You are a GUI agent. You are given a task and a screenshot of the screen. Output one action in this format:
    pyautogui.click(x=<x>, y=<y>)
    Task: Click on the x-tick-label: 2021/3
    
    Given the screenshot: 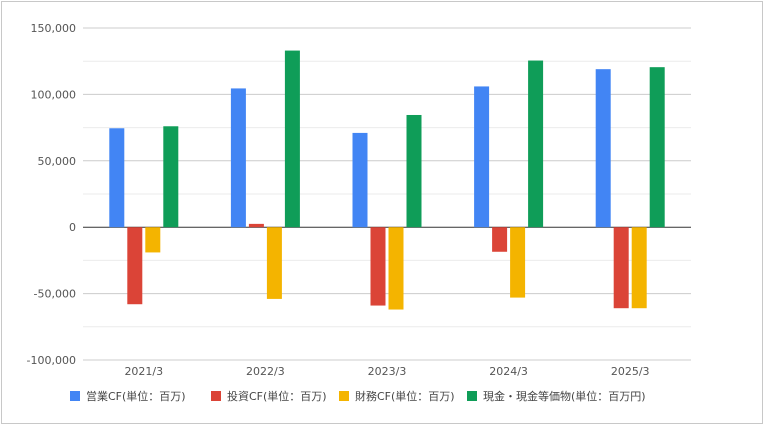 What is the action you would take?
    pyautogui.click(x=143, y=371)
    